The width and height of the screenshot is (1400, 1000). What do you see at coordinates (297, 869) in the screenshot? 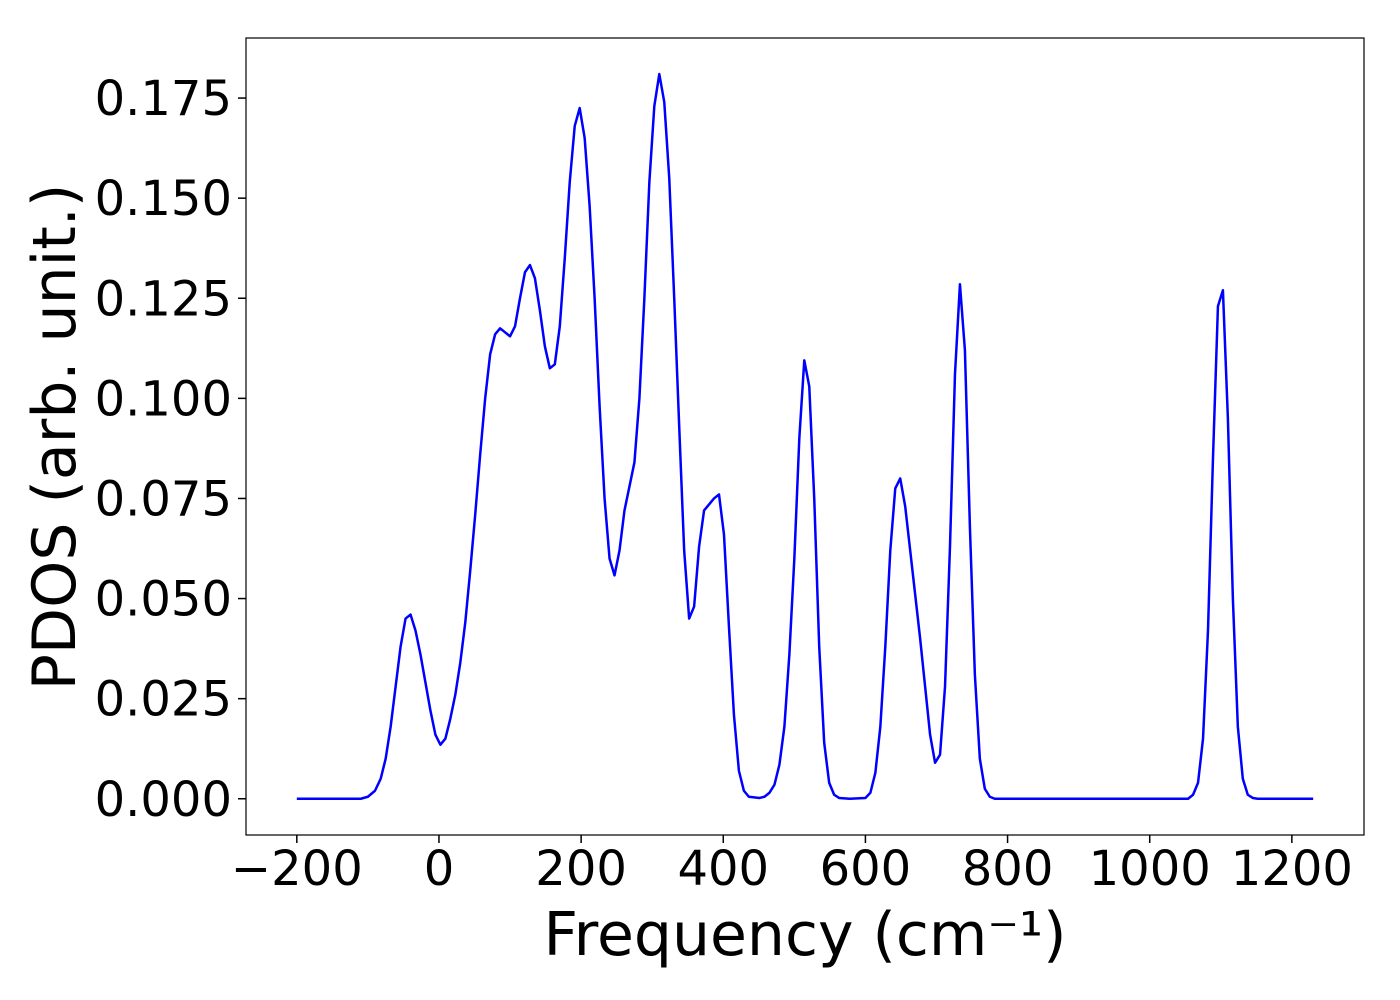
I see `x-tick-label: −200` at bounding box center [297, 869].